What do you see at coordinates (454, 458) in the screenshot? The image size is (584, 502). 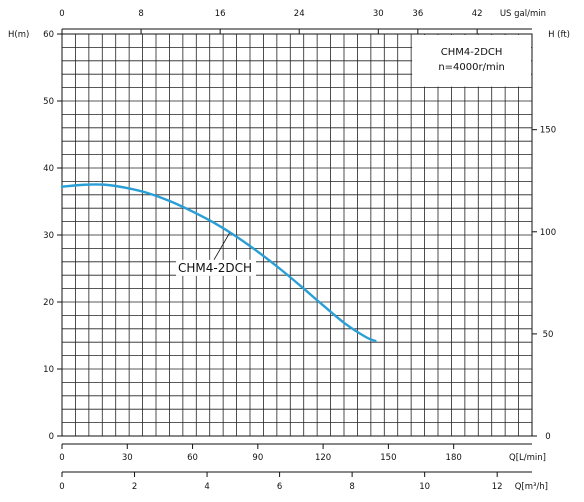 I see `x-bottom-tick-label: 180` at bounding box center [454, 458].